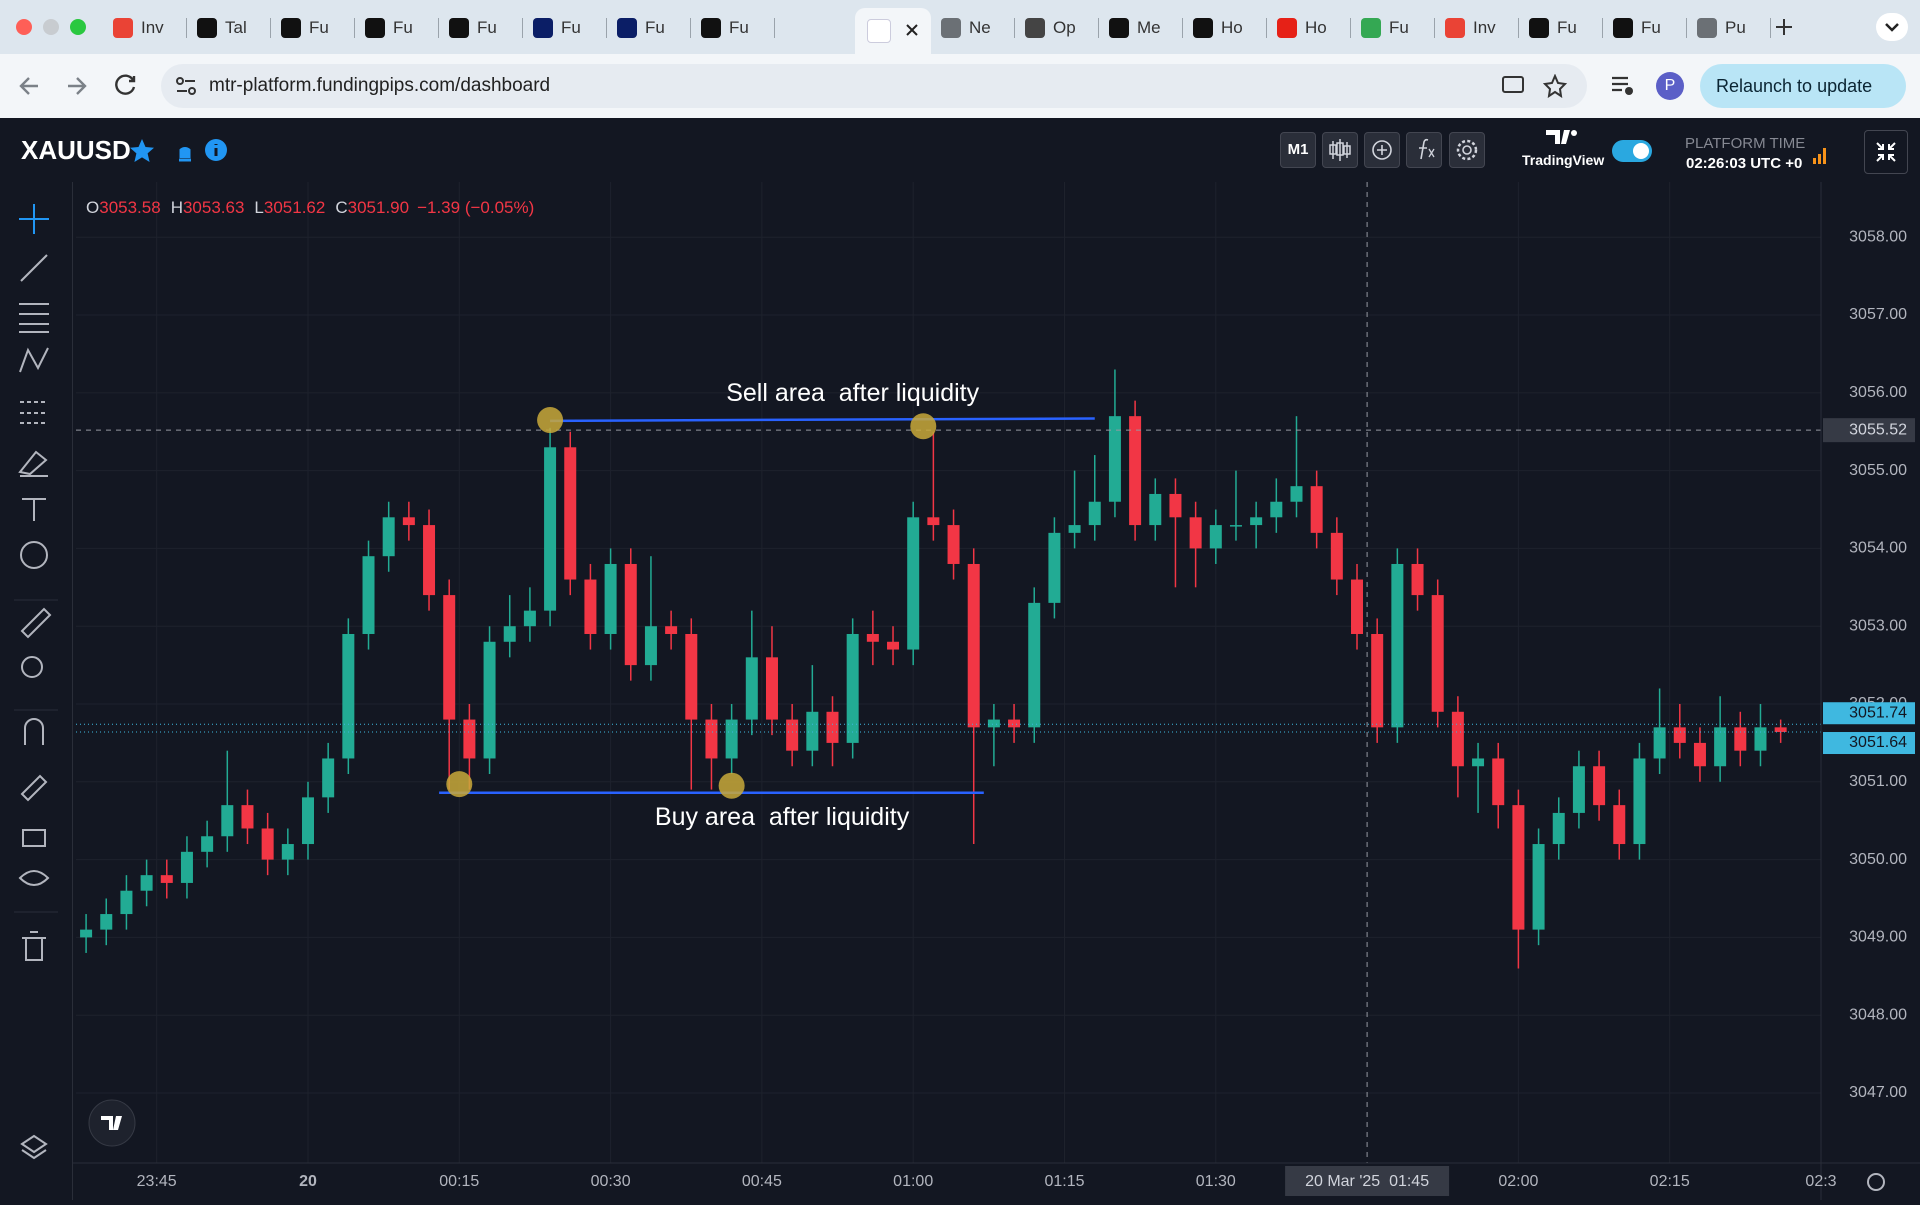 The width and height of the screenshot is (1920, 1205). Describe the element at coordinates (980, 27) in the screenshot. I see `tab-title: Ne` at that location.